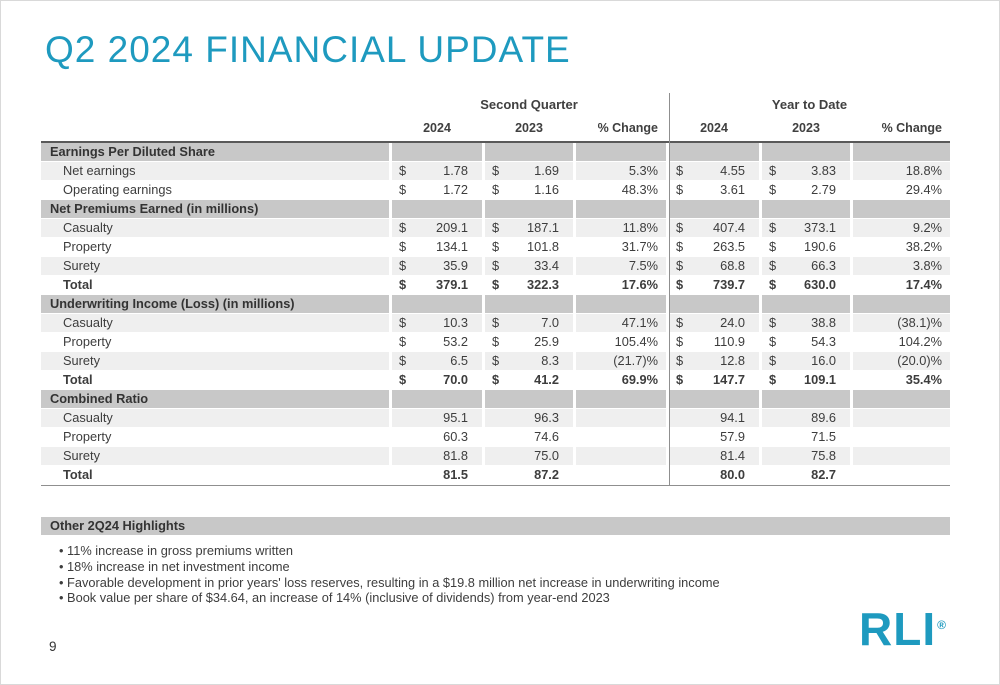 The image size is (1000, 685). I want to click on section-header-row: Combined Ratio, so click(495, 399).